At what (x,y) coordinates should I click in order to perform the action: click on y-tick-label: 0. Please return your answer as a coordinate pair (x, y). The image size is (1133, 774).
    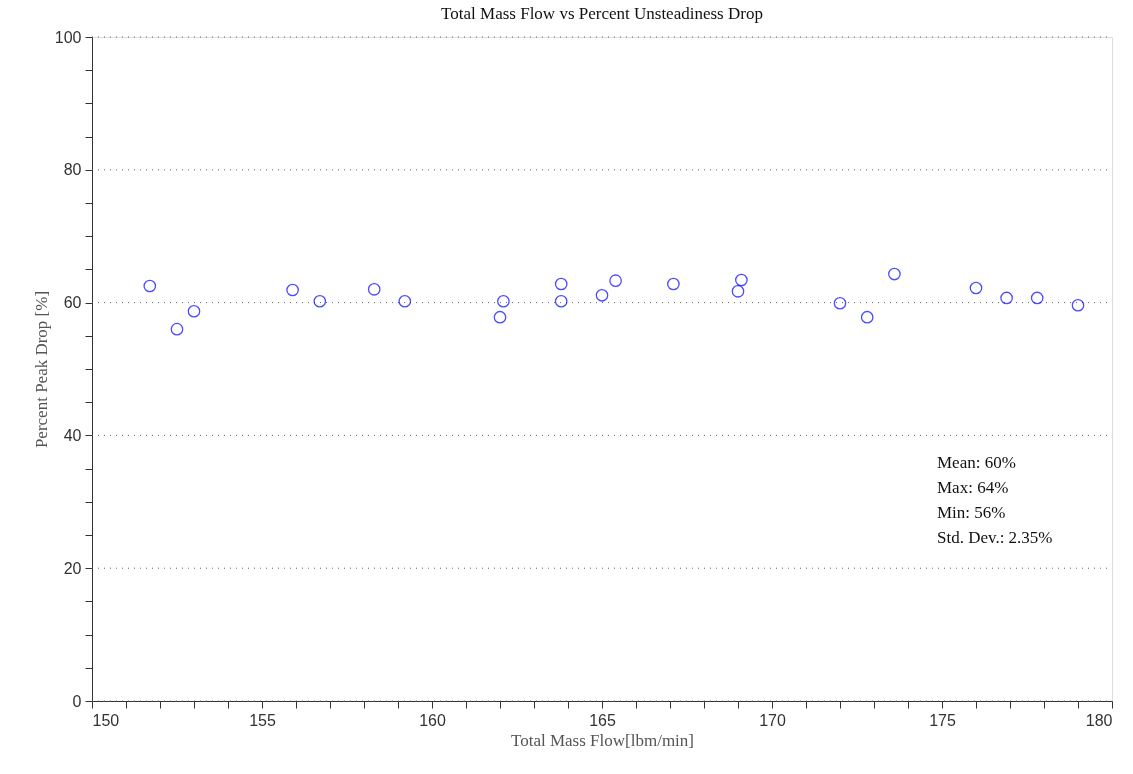
    Looking at the image, I should click on (77, 701).